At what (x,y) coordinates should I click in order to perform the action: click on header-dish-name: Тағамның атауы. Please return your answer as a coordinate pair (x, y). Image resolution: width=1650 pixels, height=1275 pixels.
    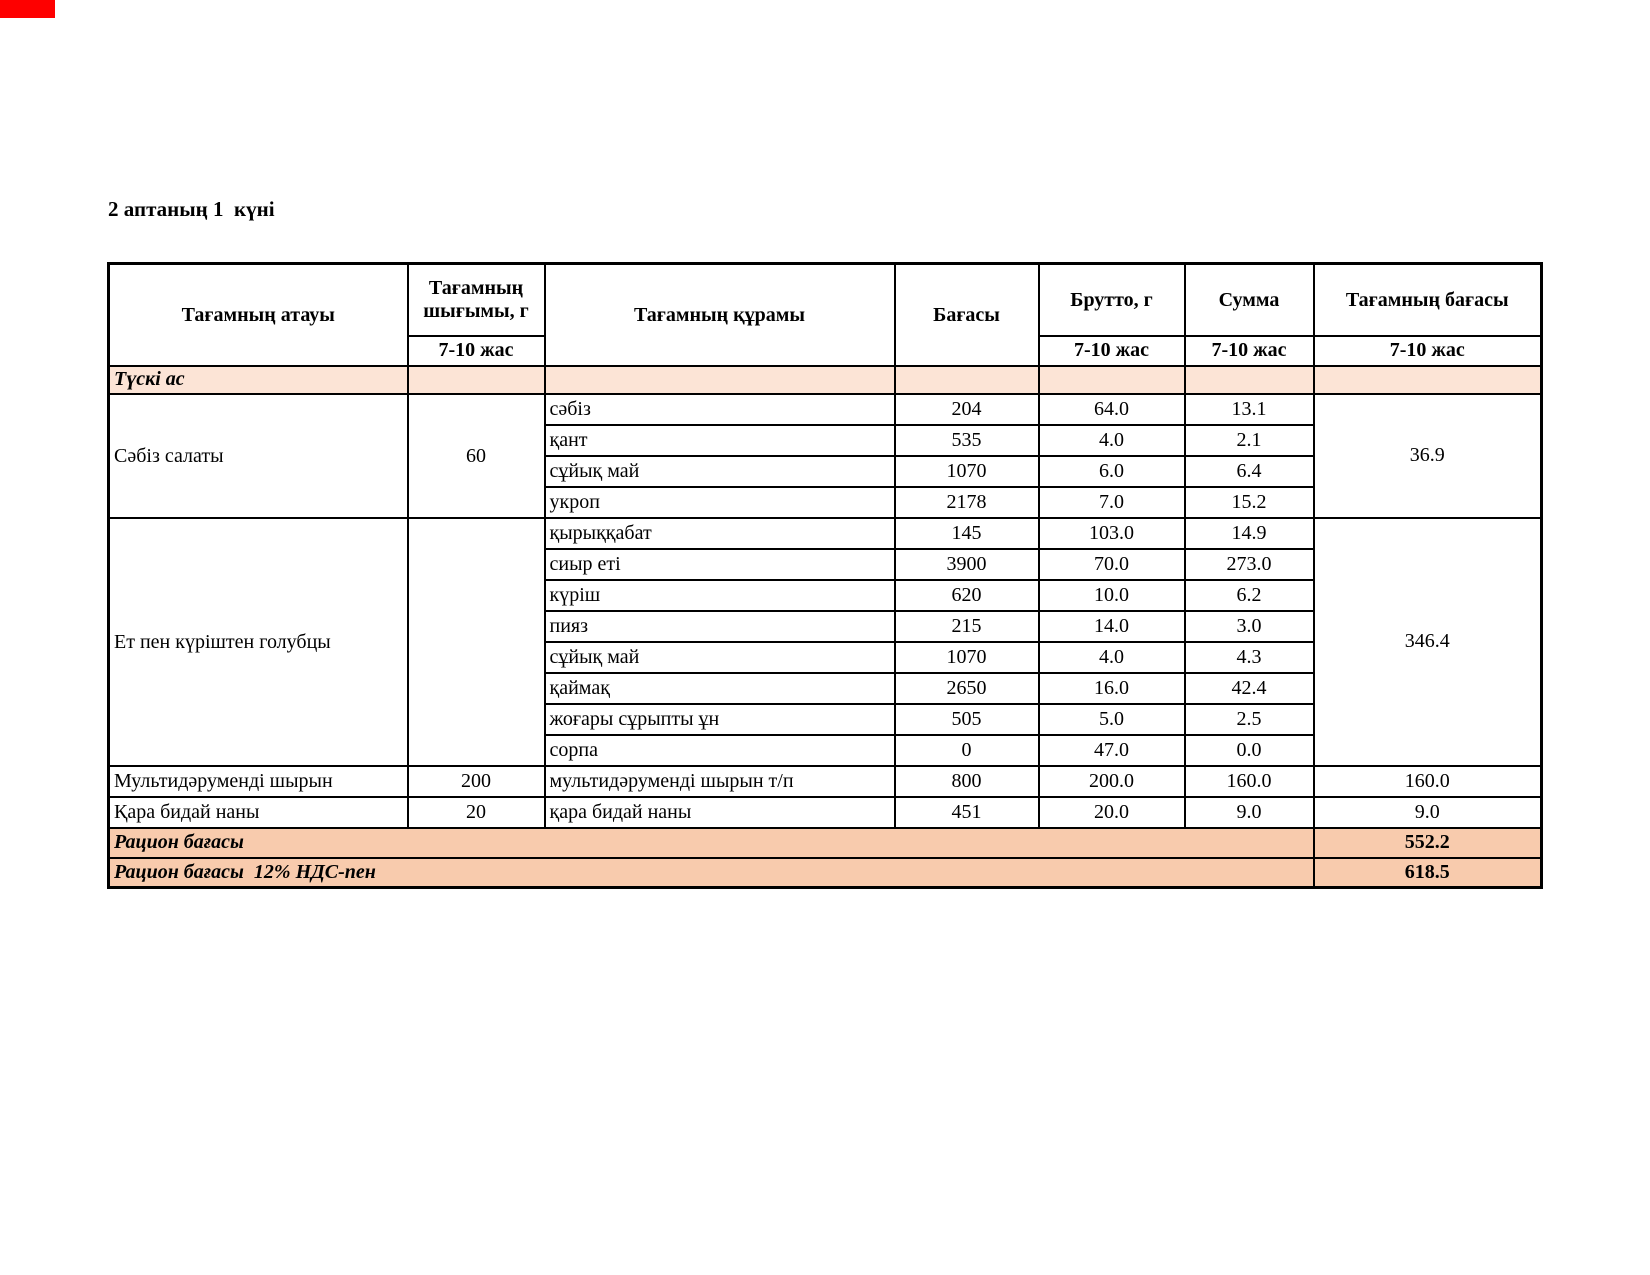
    Looking at the image, I should click on (258, 314).